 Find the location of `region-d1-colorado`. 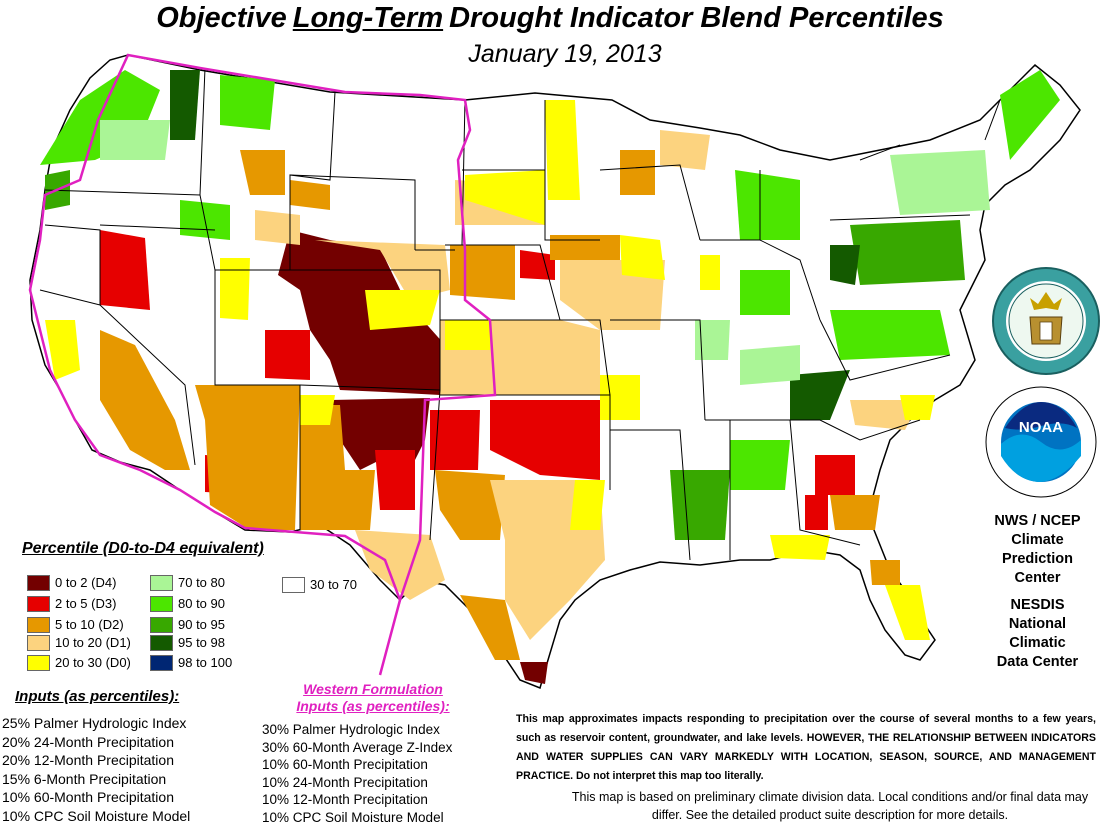

region-d1-colorado is located at coordinates (382, 270).